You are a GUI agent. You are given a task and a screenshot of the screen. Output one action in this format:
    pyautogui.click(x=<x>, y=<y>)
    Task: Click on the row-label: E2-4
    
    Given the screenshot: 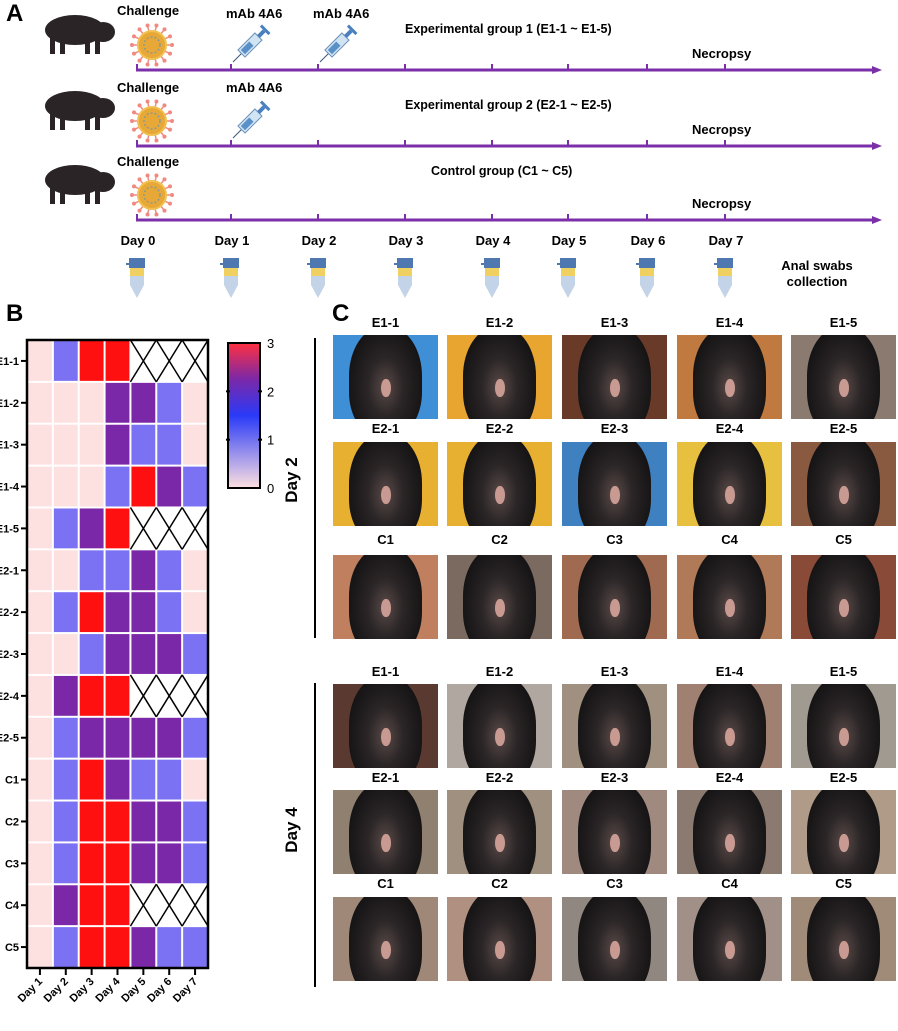 What is the action you would take?
    pyautogui.click(x=10, y=697)
    